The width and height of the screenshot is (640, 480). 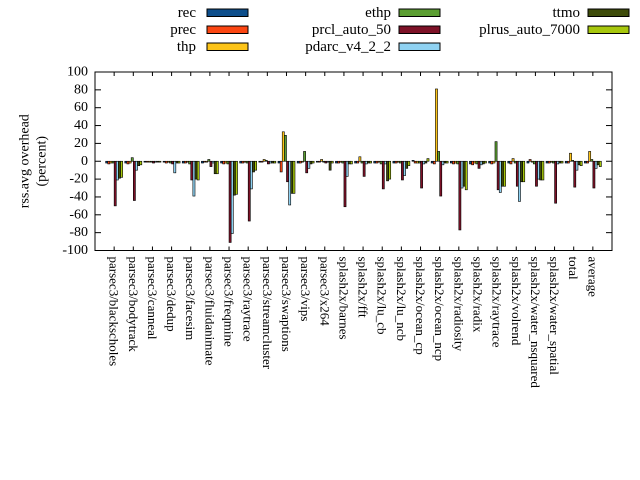 What do you see at coordinates (573, 268) in the screenshot?
I see `x-tick-label: total` at bounding box center [573, 268].